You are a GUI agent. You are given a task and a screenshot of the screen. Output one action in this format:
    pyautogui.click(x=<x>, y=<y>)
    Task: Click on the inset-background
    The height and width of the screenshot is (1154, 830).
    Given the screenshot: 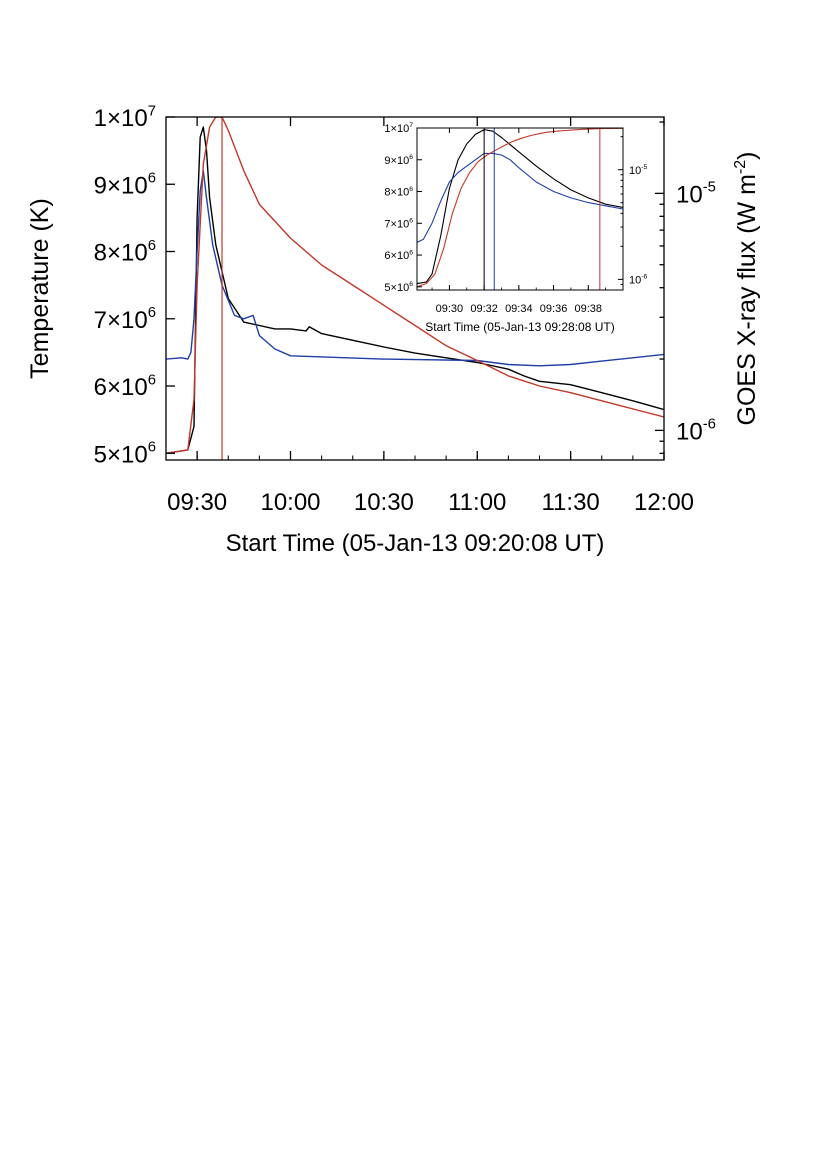 What is the action you would take?
    pyautogui.click(x=520, y=209)
    